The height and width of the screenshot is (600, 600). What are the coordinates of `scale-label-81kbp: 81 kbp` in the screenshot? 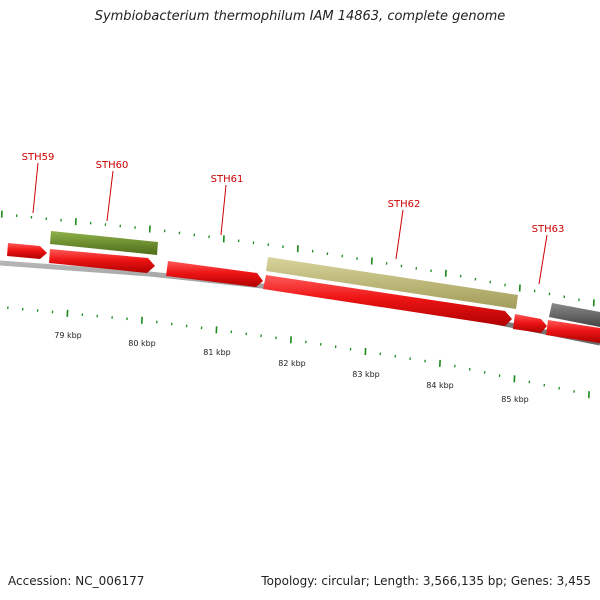 It's located at (217, 352).